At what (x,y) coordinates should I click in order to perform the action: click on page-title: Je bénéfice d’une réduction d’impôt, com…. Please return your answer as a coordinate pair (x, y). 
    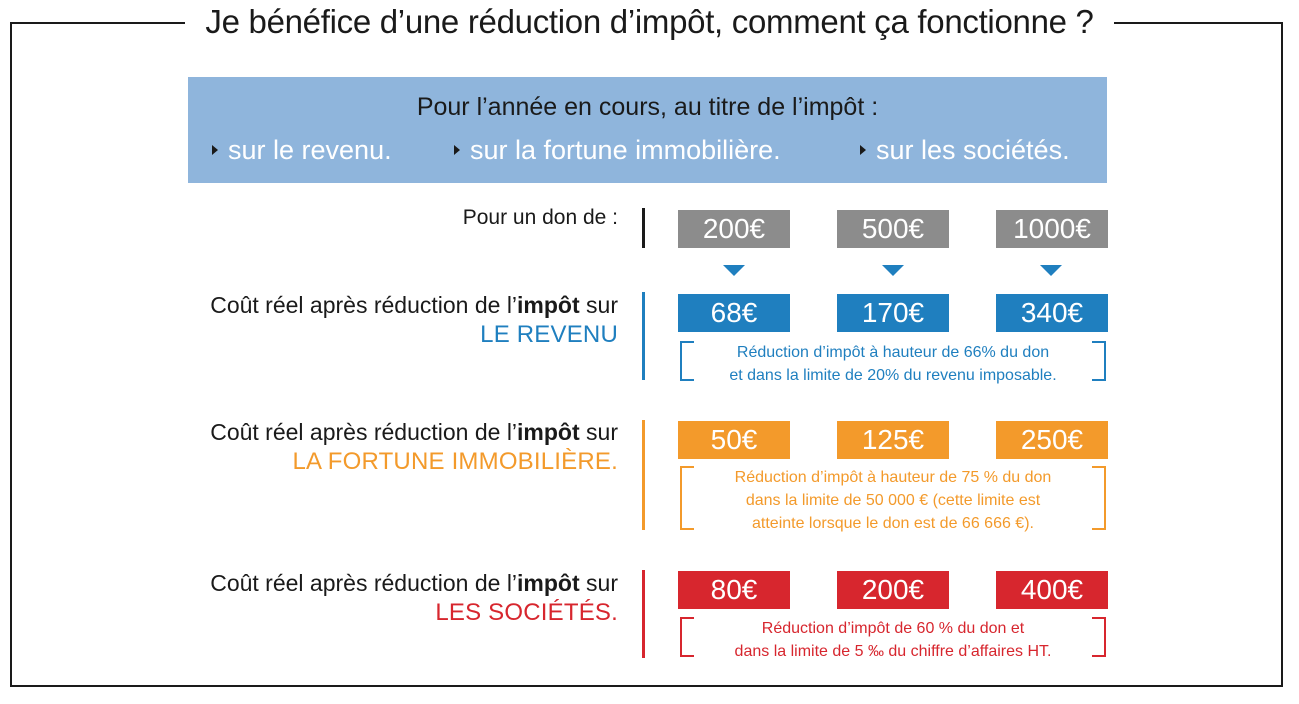
    Looking at the image, I should click on (649, 23).